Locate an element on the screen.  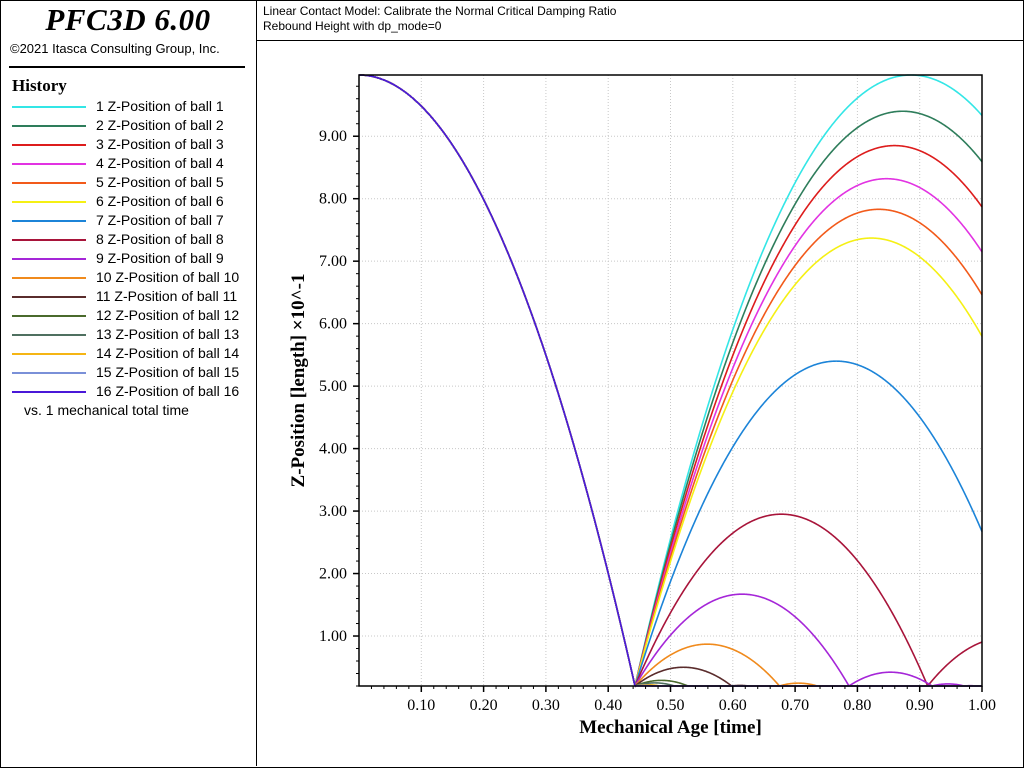
legend-vs-label: vs. 1 mechanical total time is located at coordinates (106, 410).